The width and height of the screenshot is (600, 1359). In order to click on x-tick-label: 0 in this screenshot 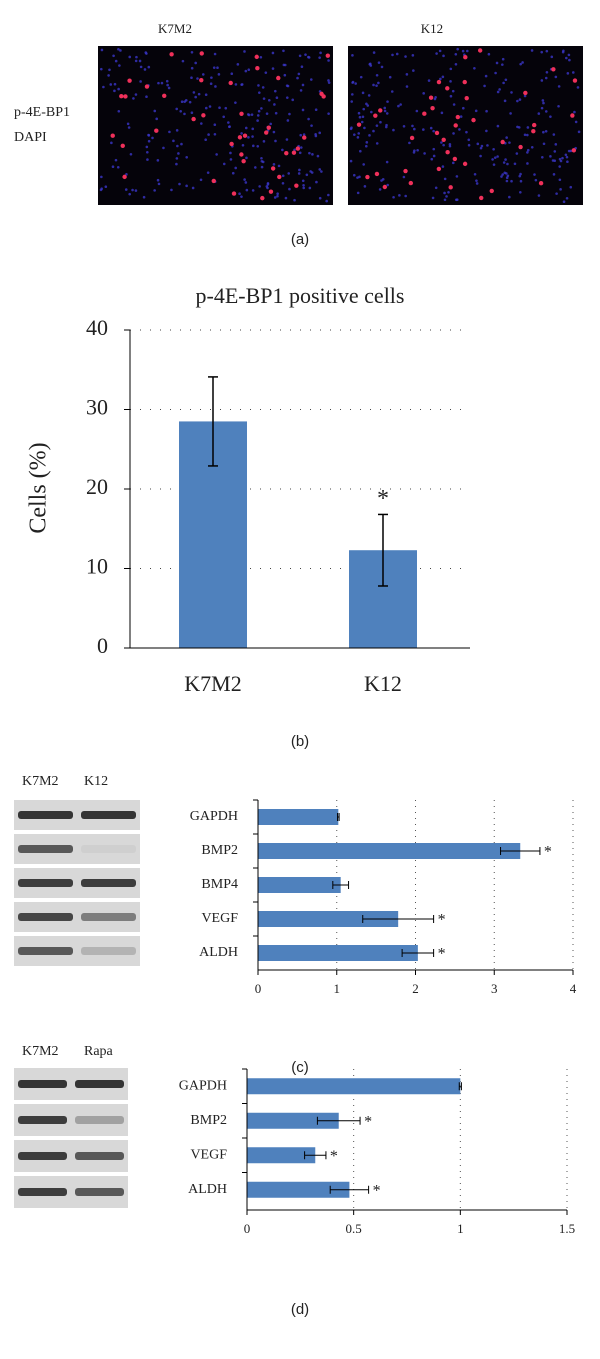, I will do `click(247, 1228)`.